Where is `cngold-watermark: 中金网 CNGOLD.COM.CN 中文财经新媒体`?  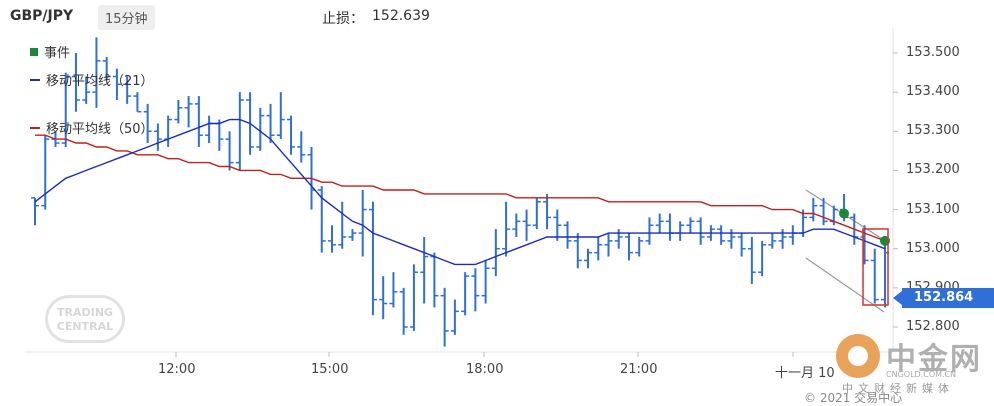
cngold-watermark: 中金网 CNGOLD.COM.CN 中文财经新媒体 is located at coordinates (913, 364).